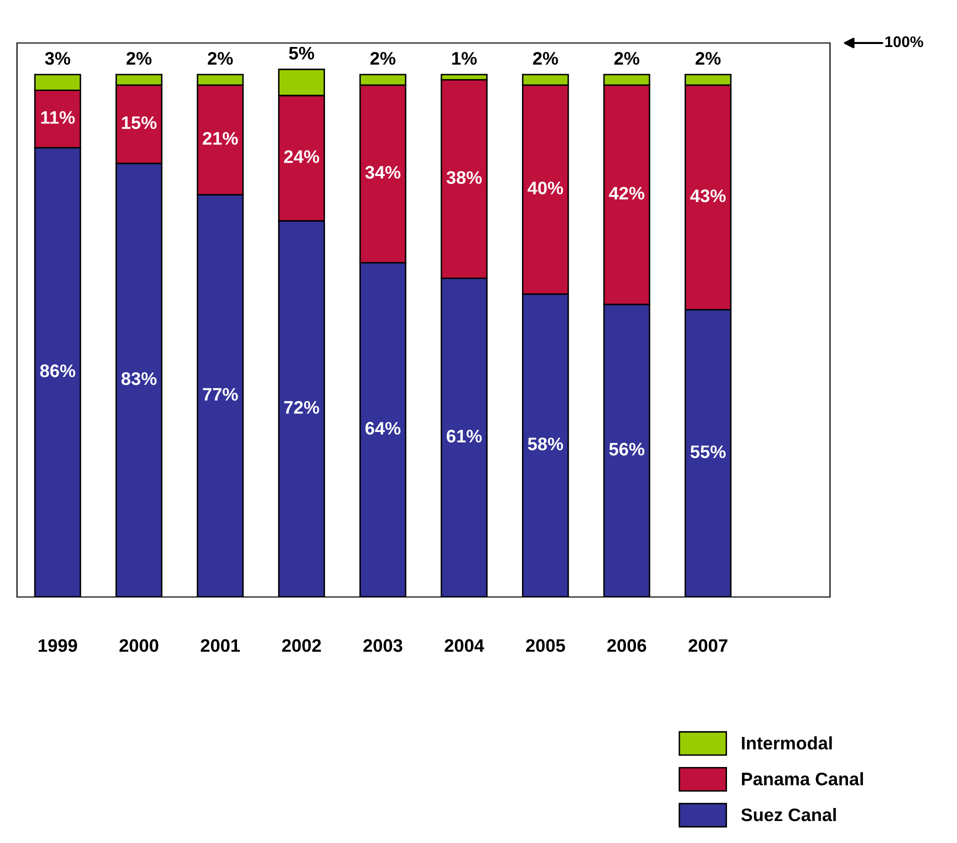  Describe the element at coordinates (546, 645) in the screenshot. I see `x-tick-label: 2005` at that location.